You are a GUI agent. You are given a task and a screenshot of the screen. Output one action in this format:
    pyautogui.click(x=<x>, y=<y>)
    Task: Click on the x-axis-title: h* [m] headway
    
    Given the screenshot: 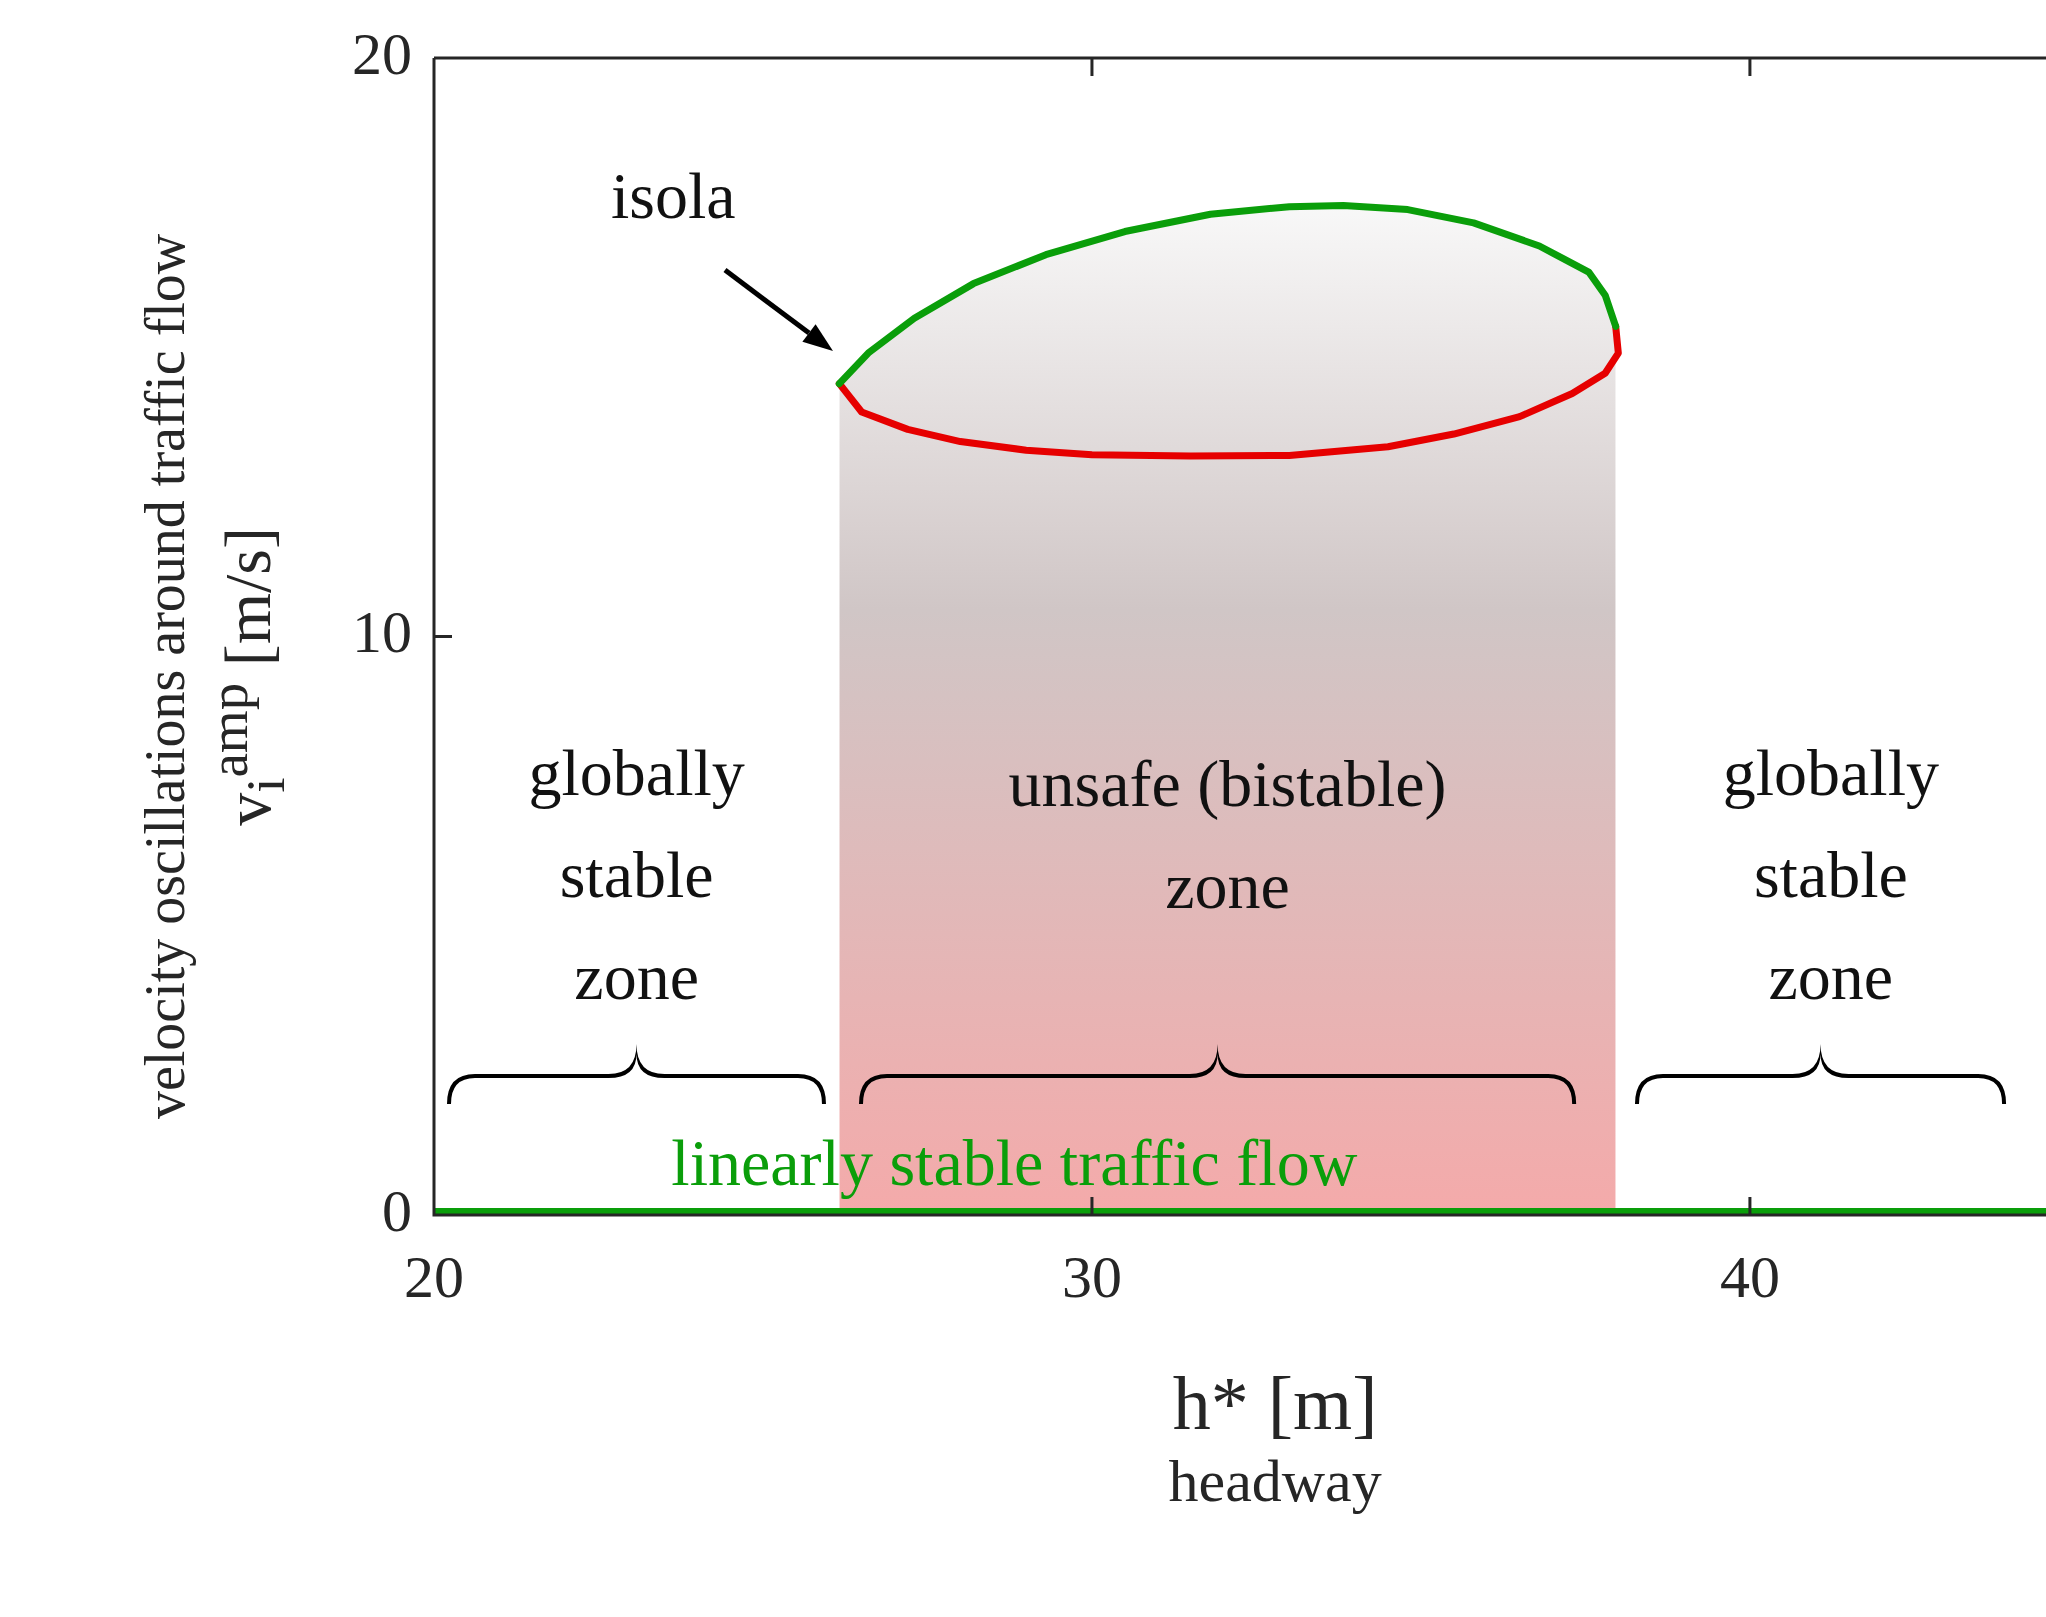 What is the action you would take?
    pyautogui.click(x=1275, y=1438)
    